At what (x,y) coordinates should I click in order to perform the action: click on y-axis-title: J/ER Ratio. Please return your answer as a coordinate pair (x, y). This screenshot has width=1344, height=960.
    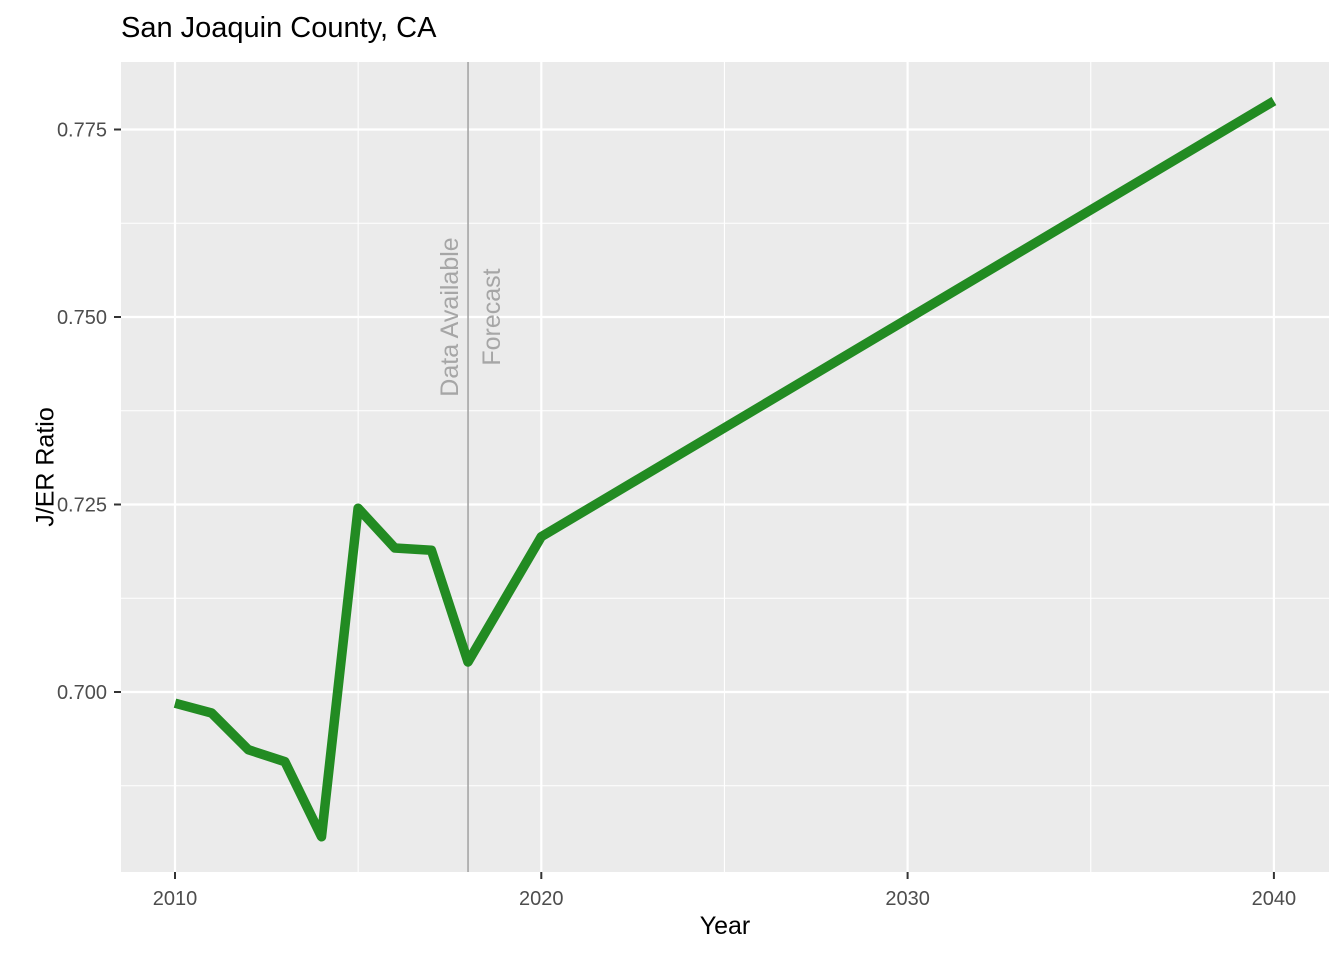
    Looking at the image, I should click on (45, 467).